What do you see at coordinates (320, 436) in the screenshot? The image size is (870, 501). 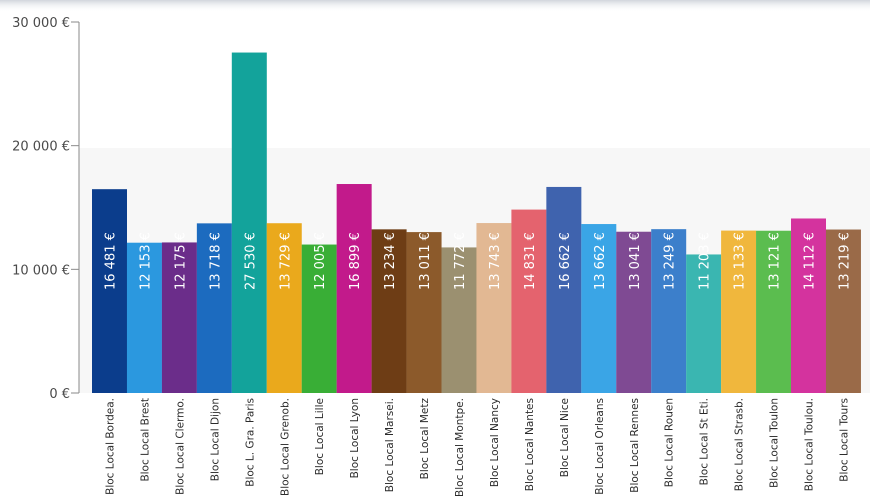 I see `category-label: Bloc Local Lille` at bounding box center [320, 436].